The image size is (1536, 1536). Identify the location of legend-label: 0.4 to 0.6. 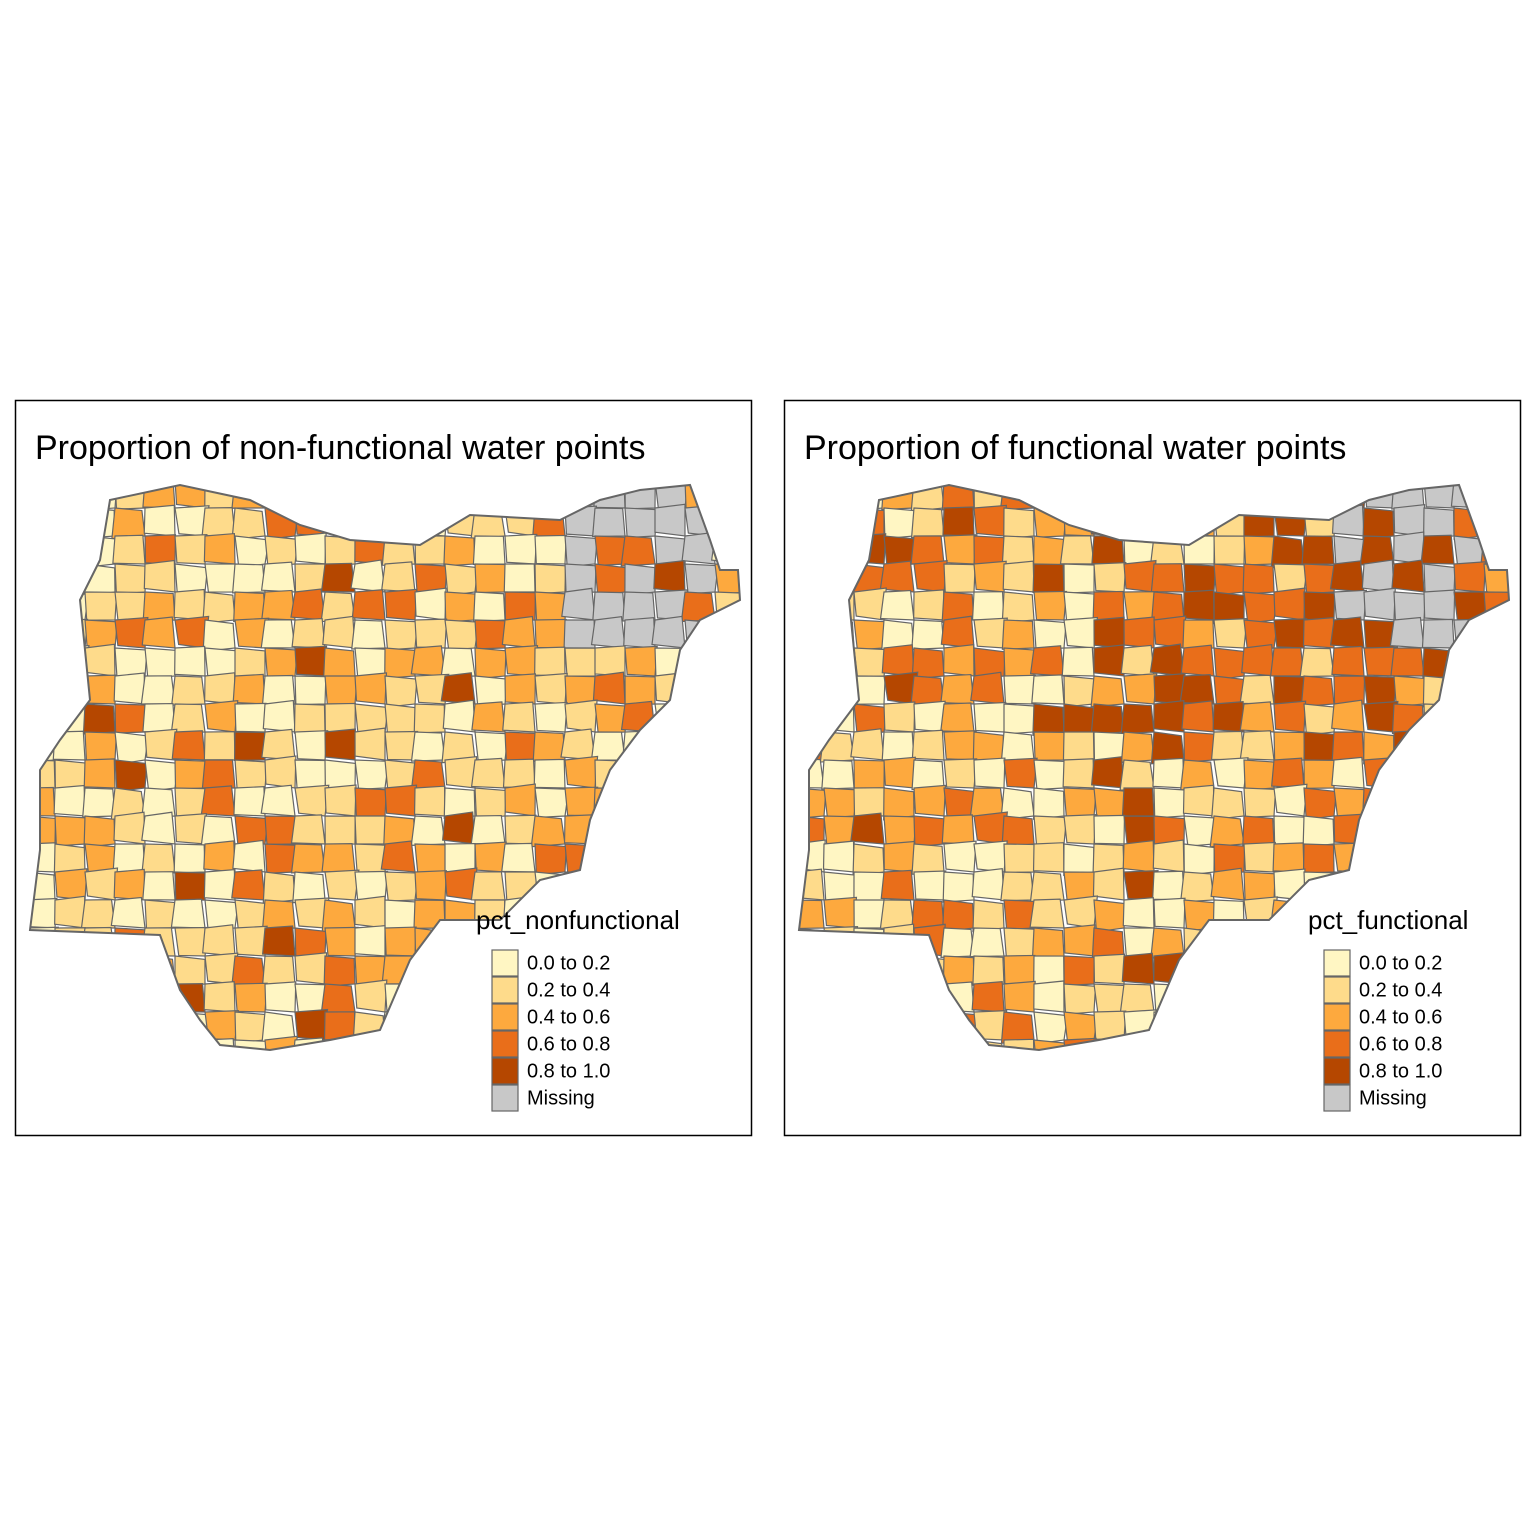
(568, 1017).